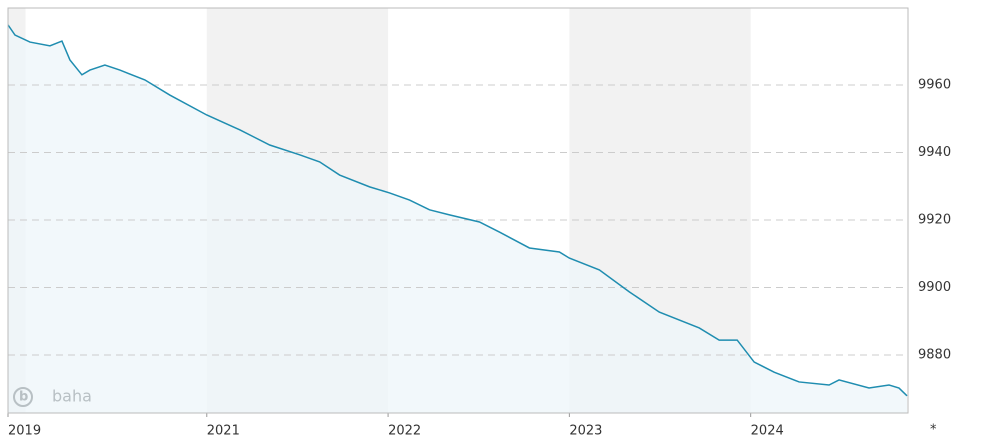 This screenshot has width=987, height=441. What do you see at coordinates (223, 431) in the screenshot?
I see `x-tick-label: 2021` at bounding box center [223, 431].